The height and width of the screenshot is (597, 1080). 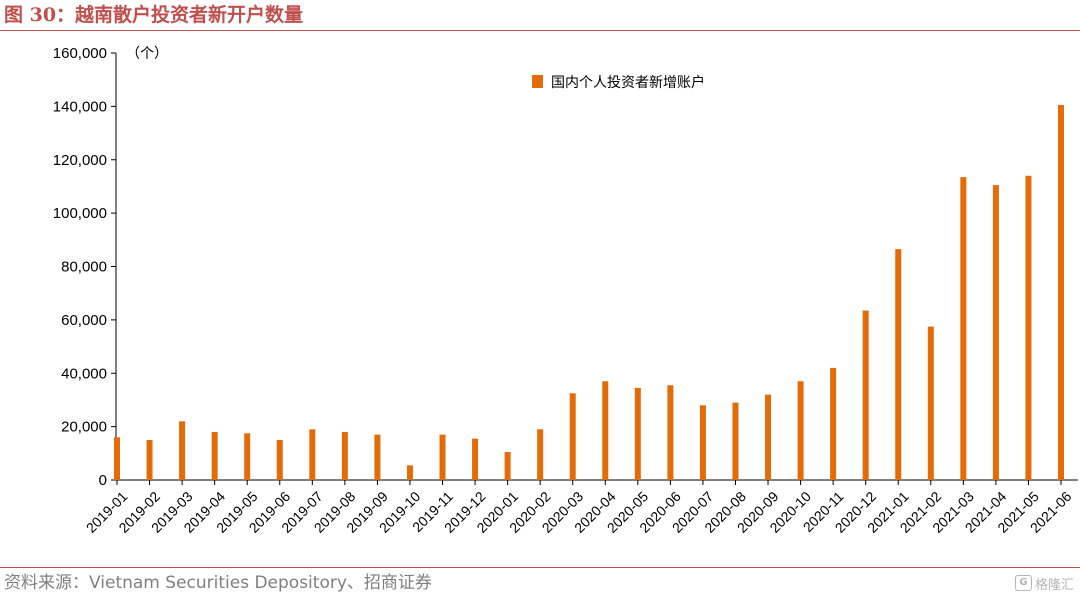 I want to click on y-tick-label: 160,000, so click(x=80, y=53).